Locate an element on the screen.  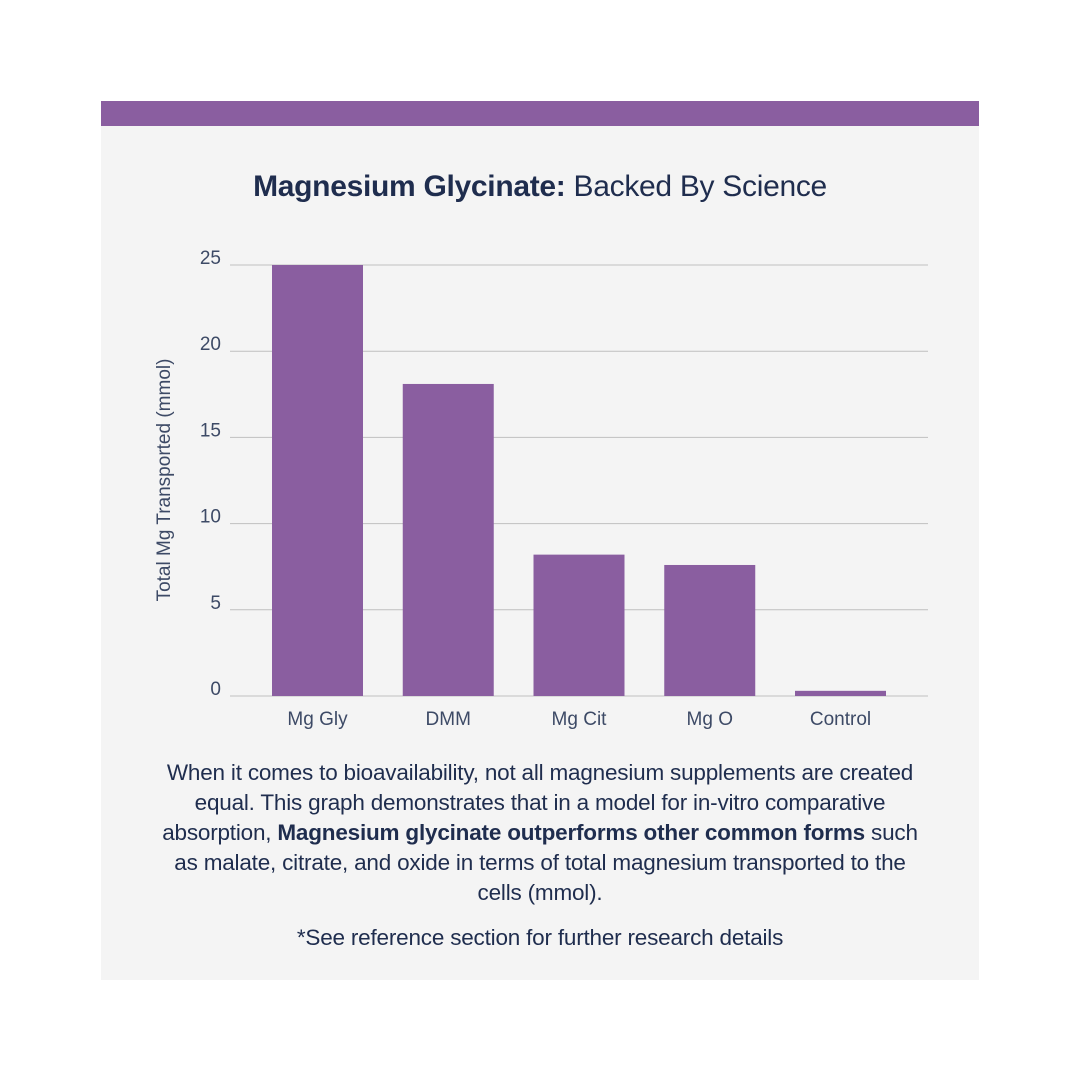
chart-title: Magnesium Glycinate: Backed By Science is located at coordinates (540, 187).